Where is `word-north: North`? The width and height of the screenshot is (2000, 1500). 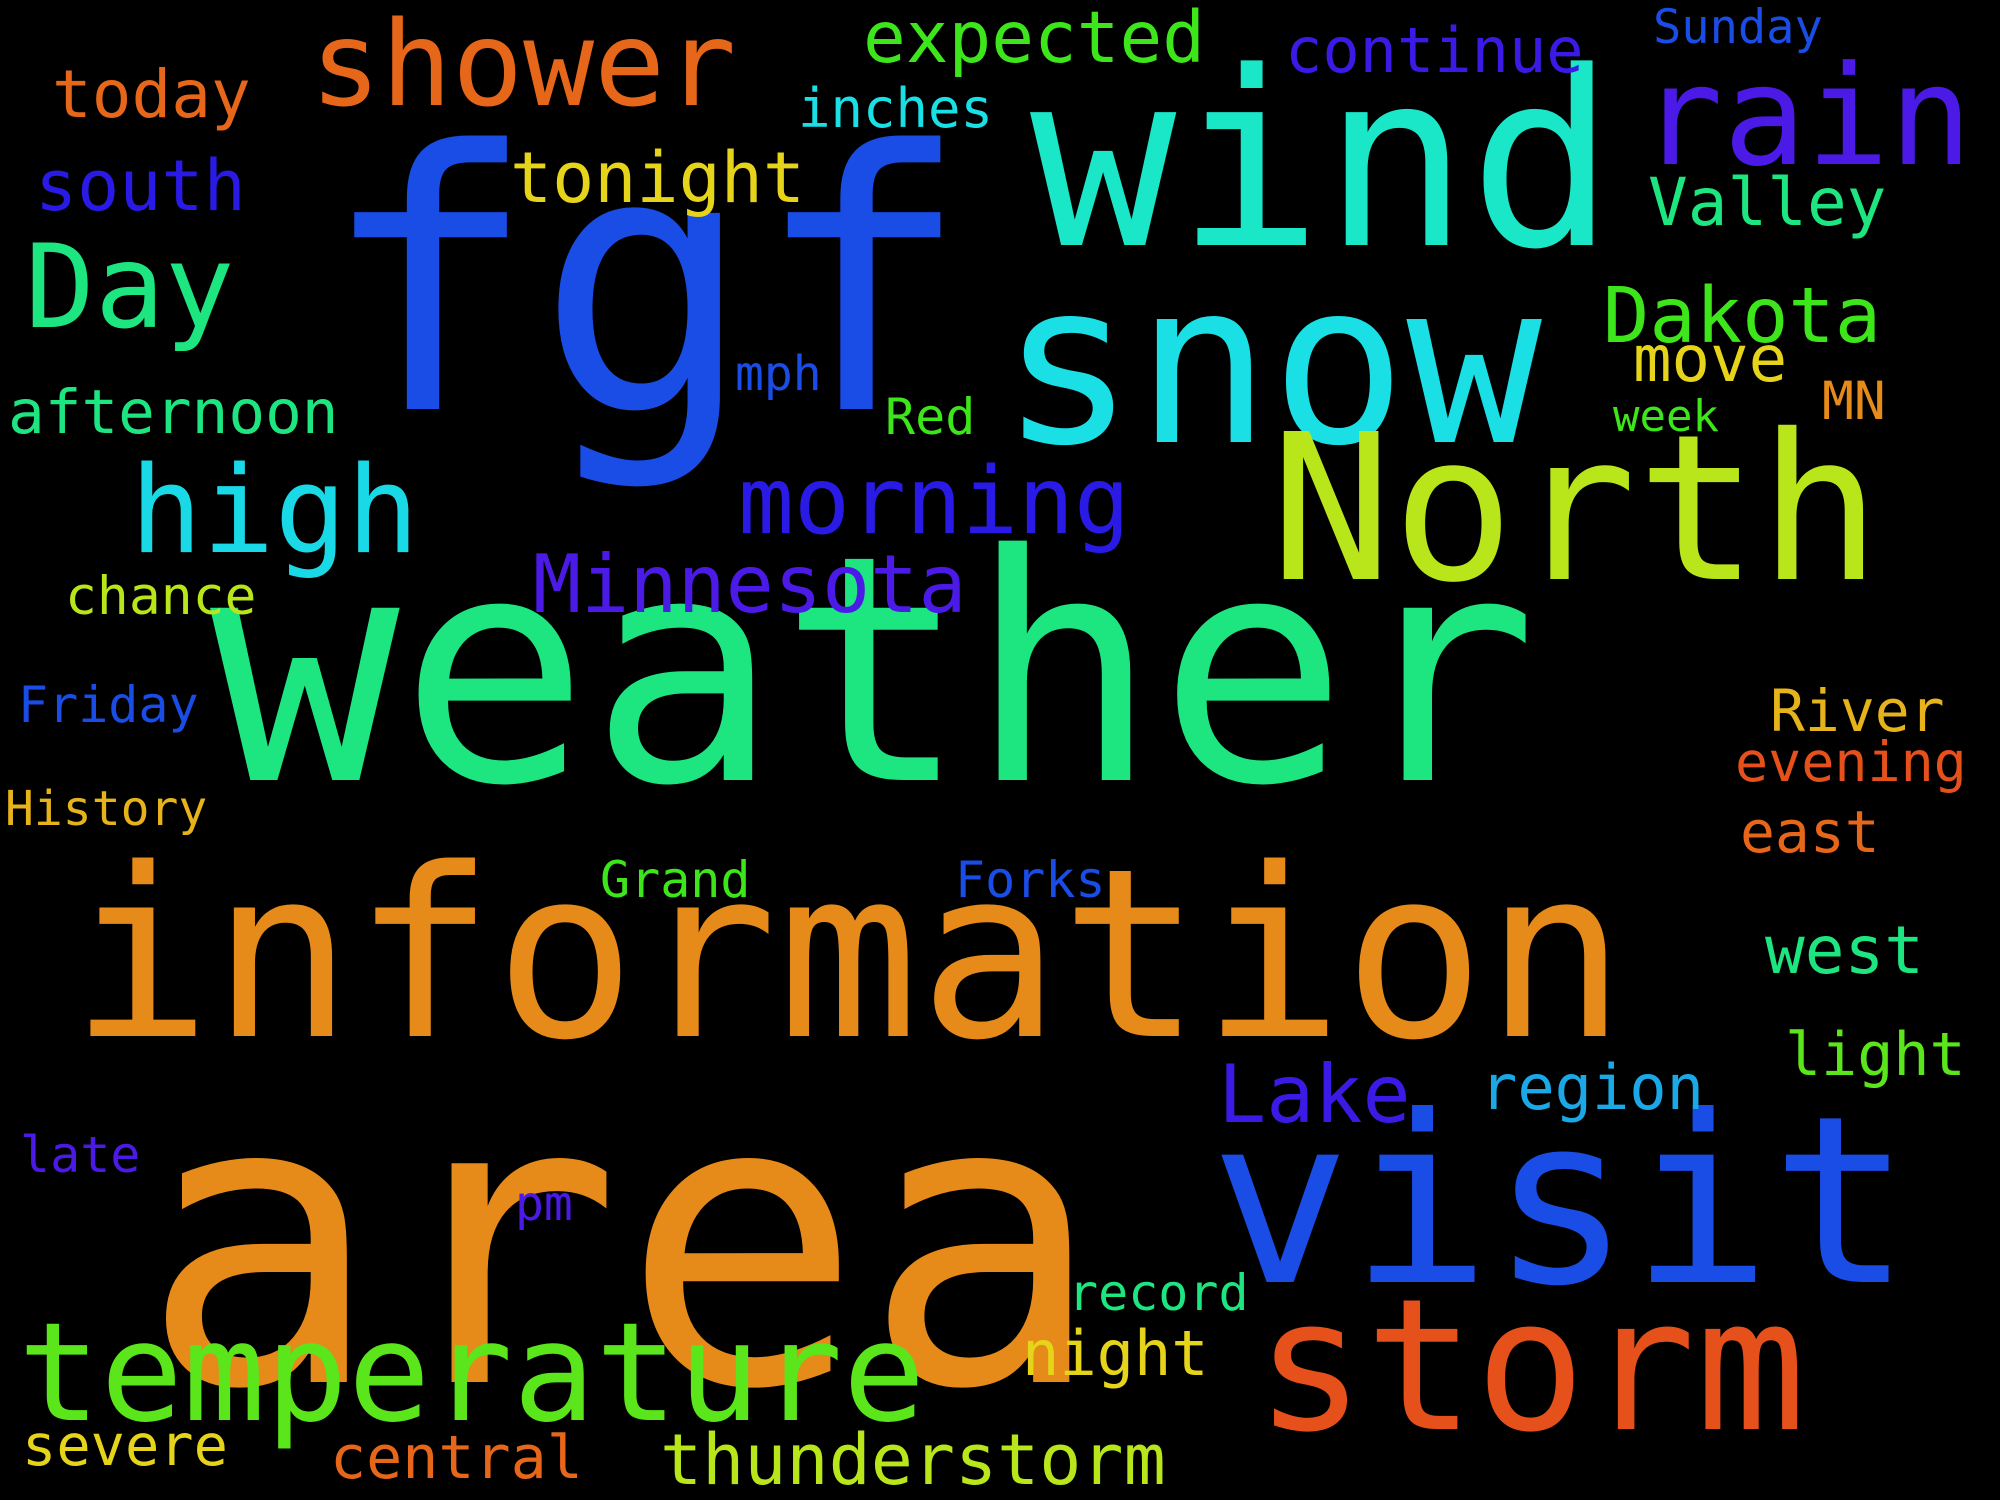
word-north: North is located at coordinates (1576, 509).